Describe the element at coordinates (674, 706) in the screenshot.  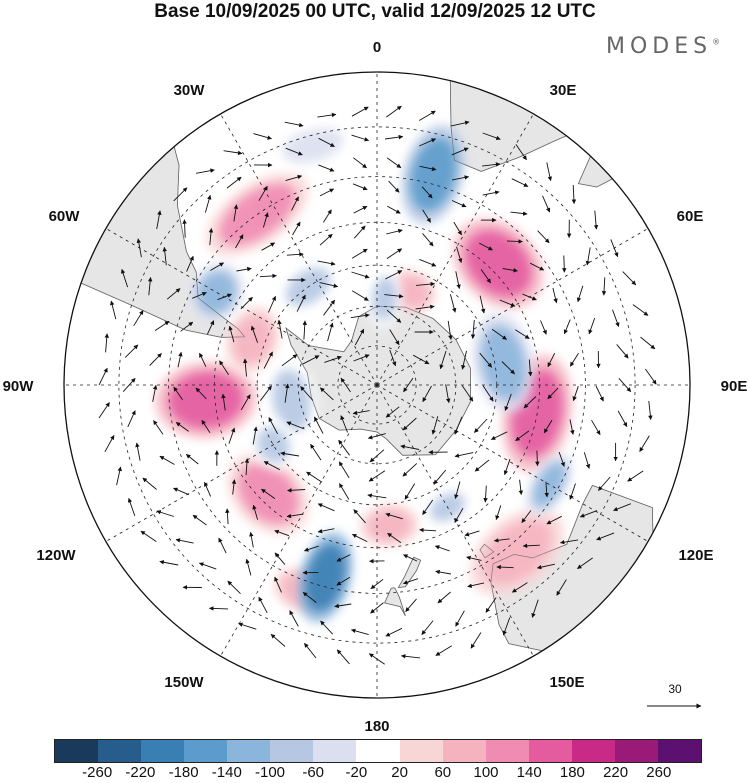
I see `reference-arrow-icon` at that location.